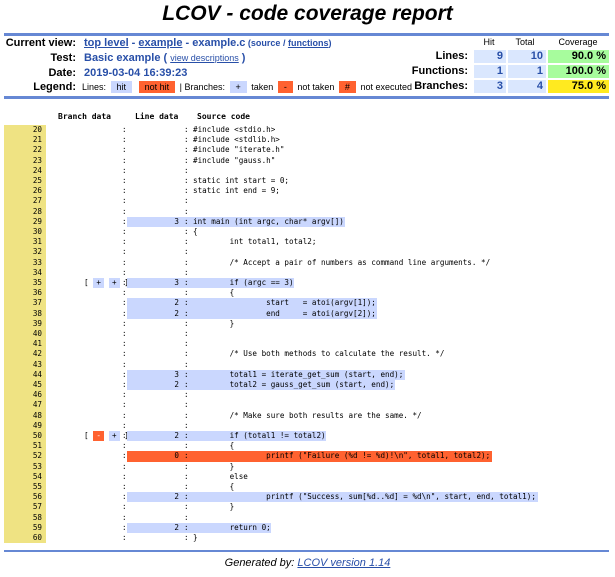  Describe the element at coordinates (25, 262) in the screenshot. I see `line-number: 33` at that location.